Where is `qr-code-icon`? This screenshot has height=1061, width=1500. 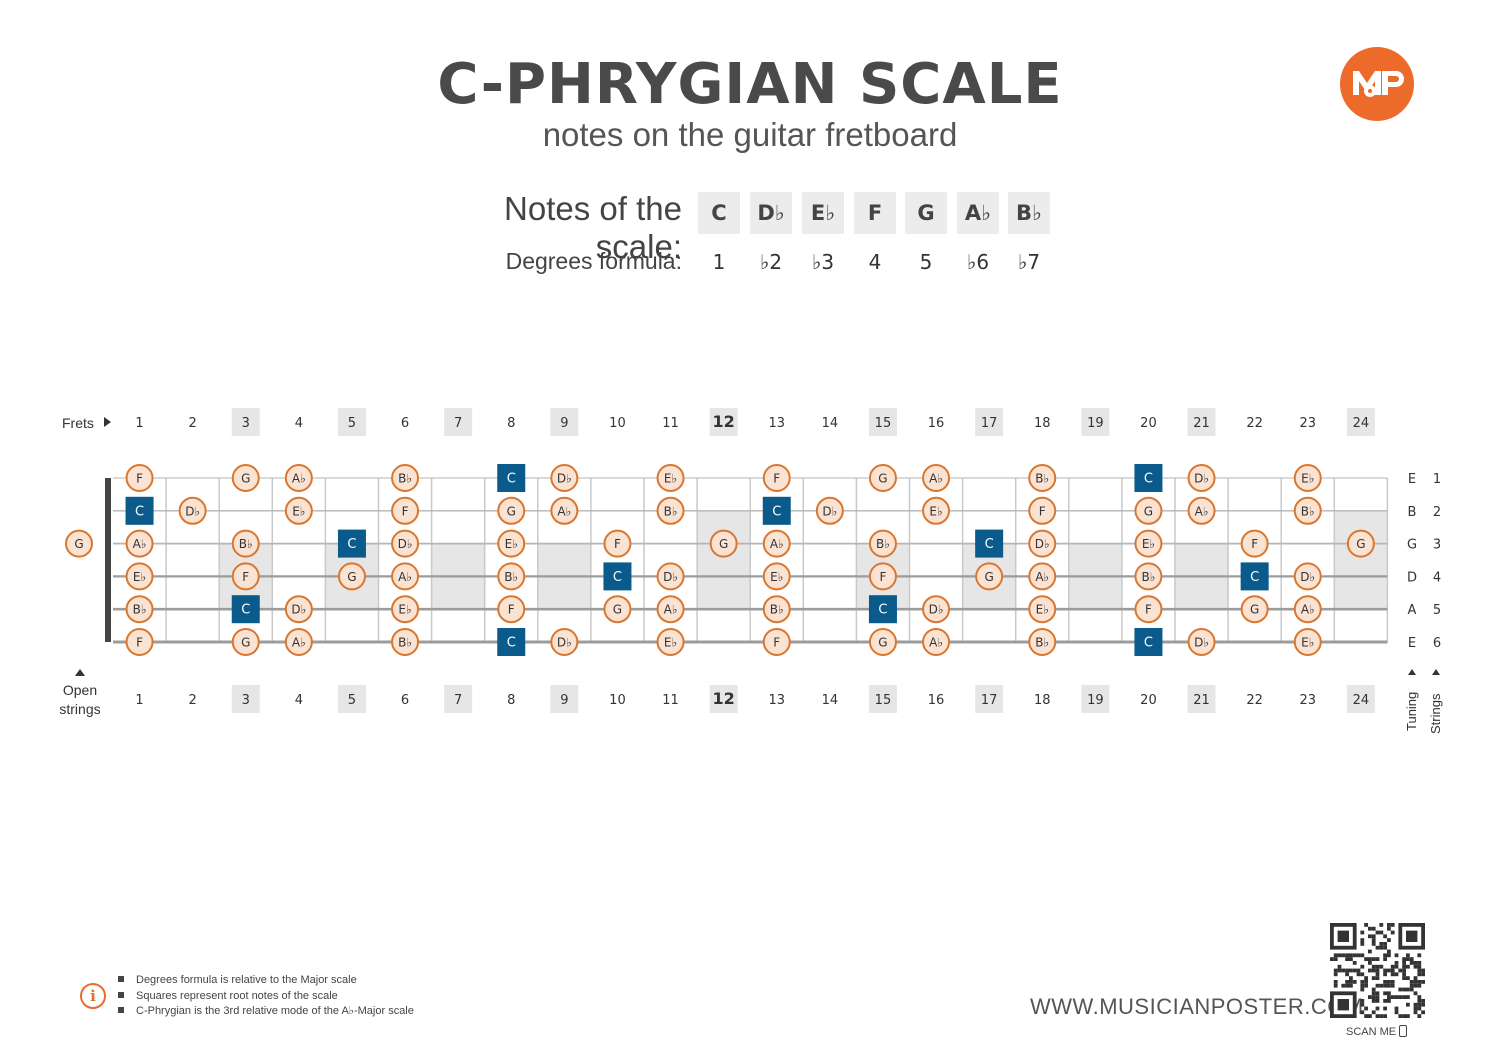 qr-code-icon is located at coordinates (1377, 970).